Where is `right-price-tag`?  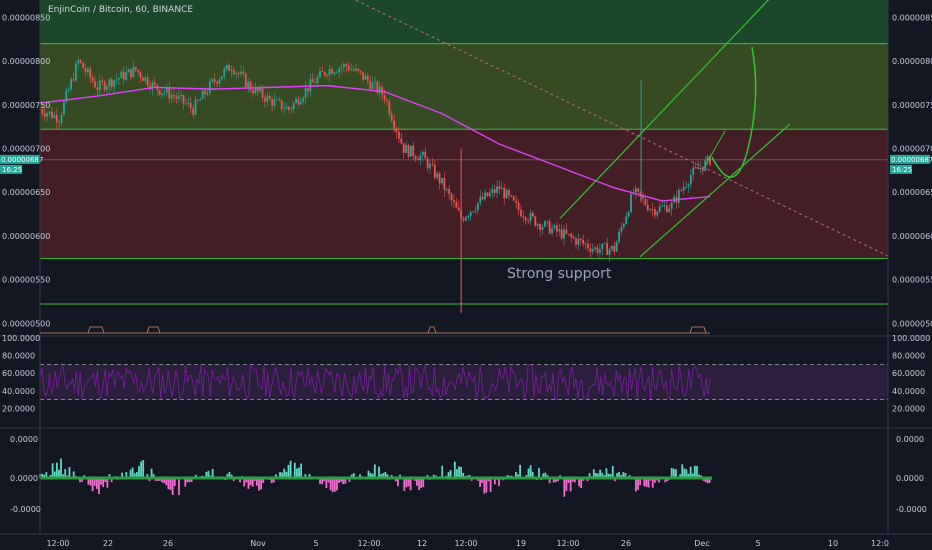
right-price-tag is located at coordinates (910, 159).